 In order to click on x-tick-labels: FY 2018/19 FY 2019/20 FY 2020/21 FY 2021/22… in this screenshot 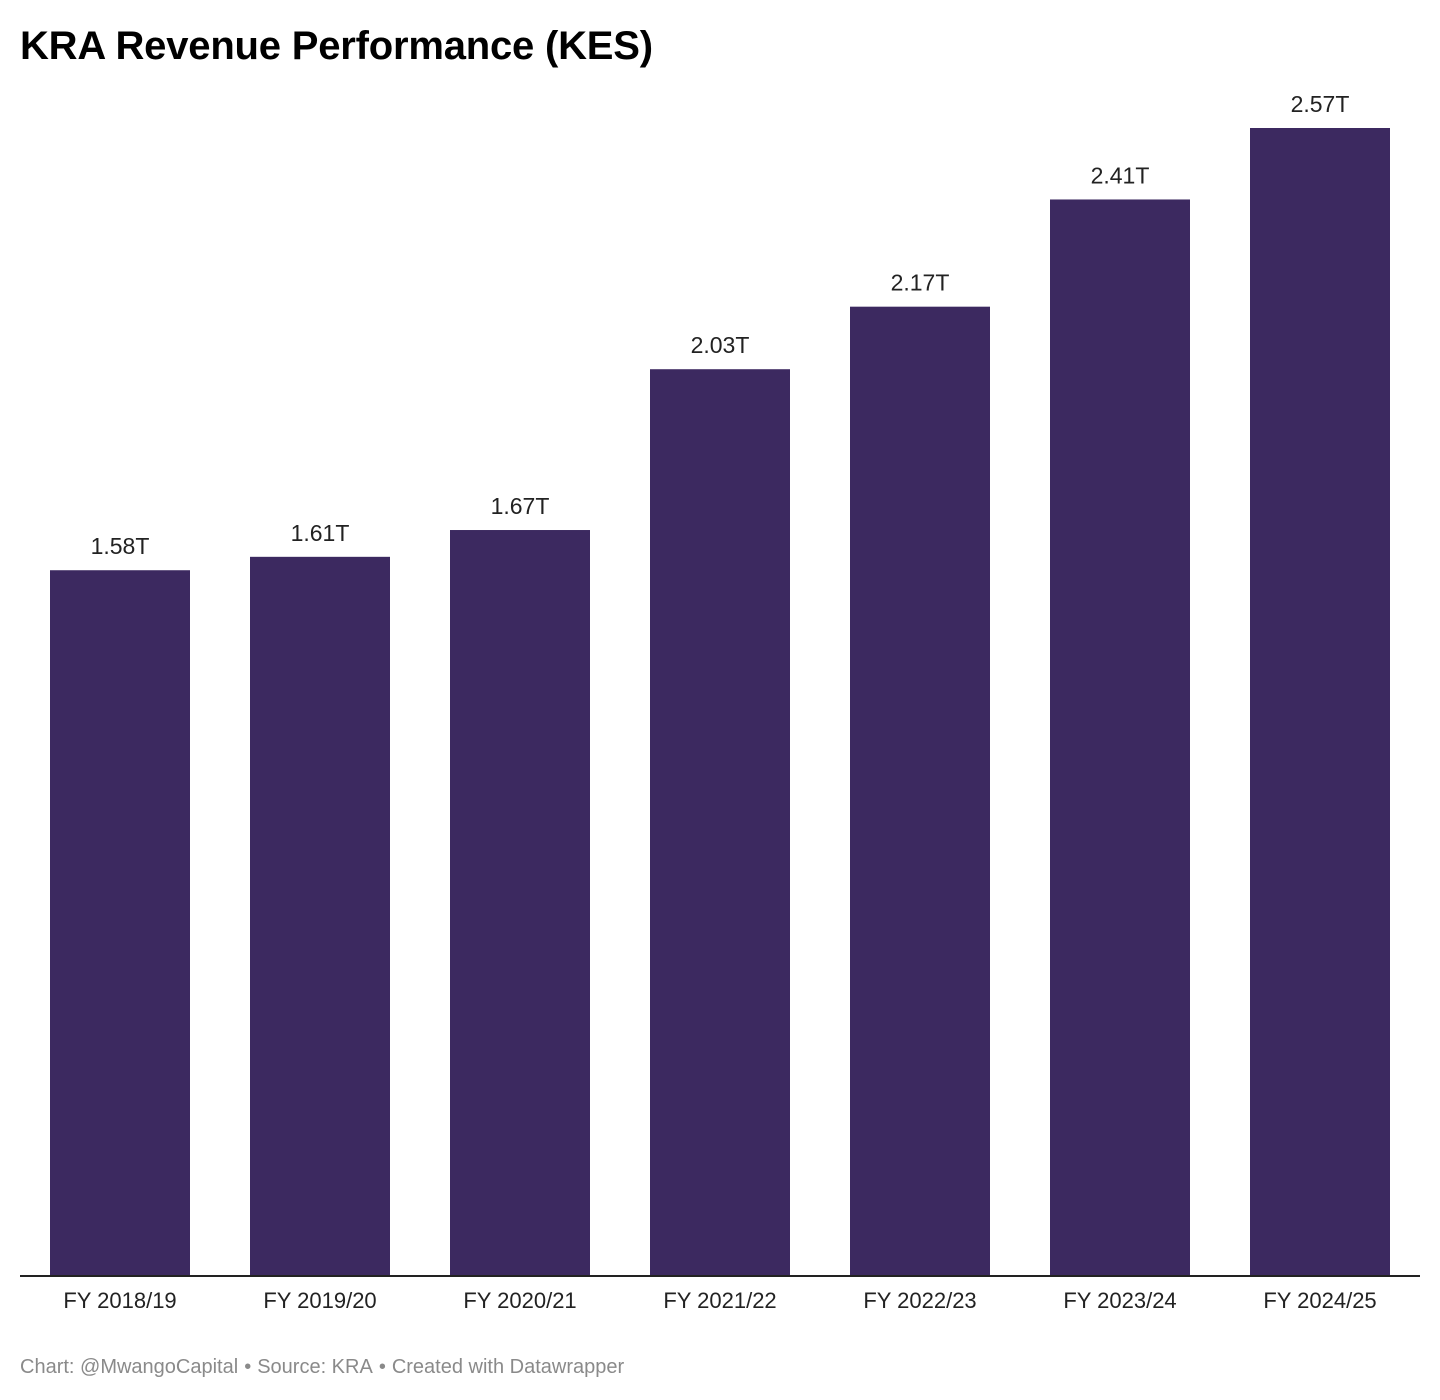, I will do `click(719, 1300)`.